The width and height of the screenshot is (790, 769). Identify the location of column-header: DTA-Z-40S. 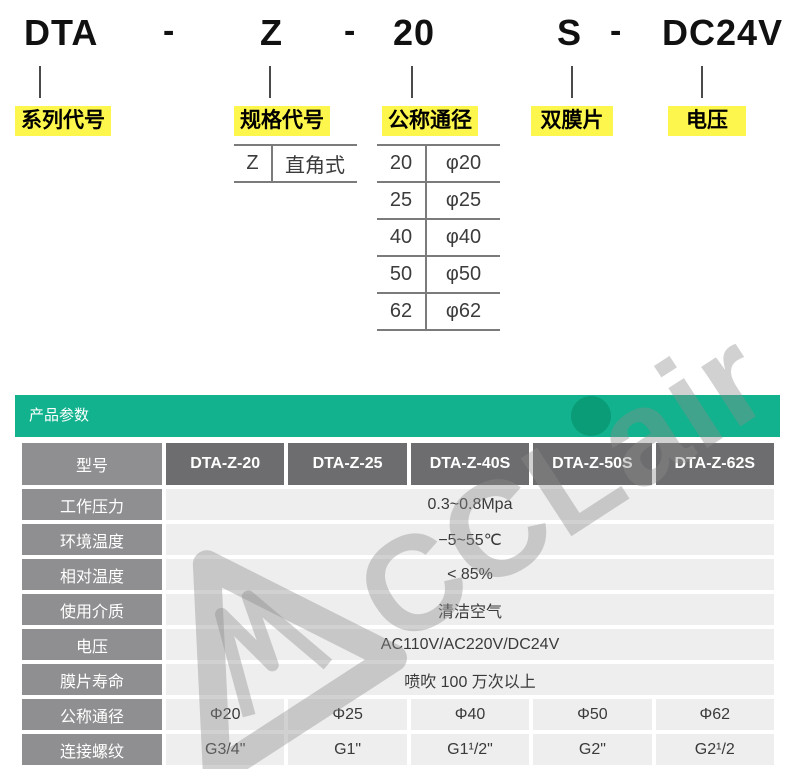
(470, 464).